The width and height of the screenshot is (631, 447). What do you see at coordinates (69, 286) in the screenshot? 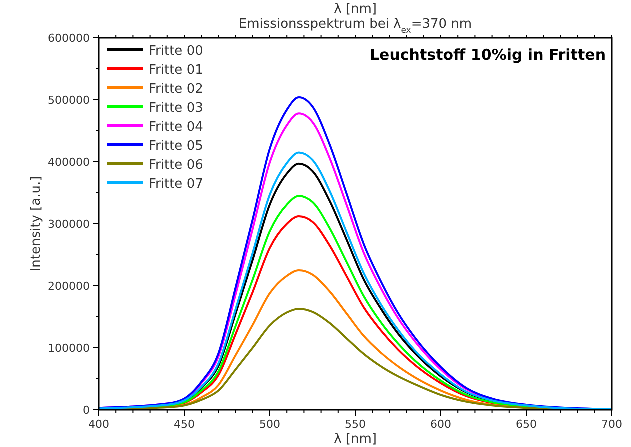
I see `y-tick-label: 200000` at bounding box center [69, 286].